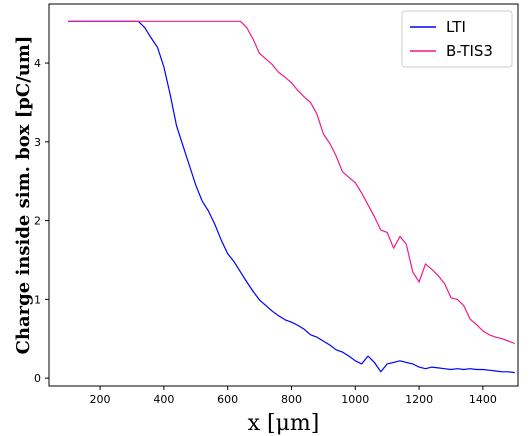 This screenshot has height=436, width=532. I want to click on y-tick-label: 1, so click(37, 299).